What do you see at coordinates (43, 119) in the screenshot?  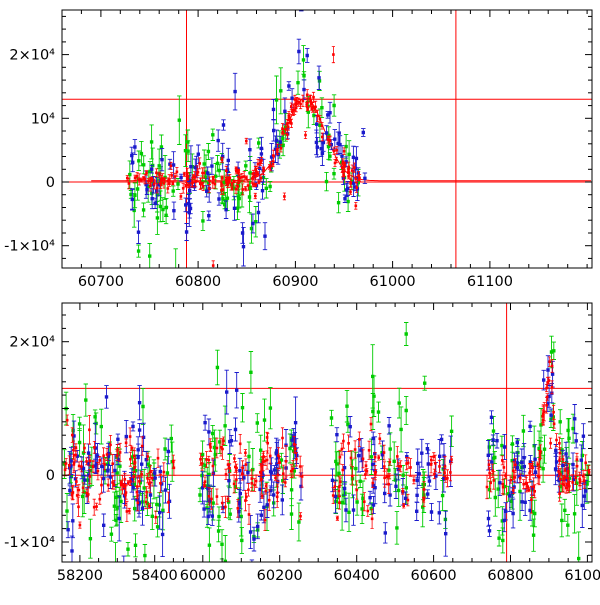 I see `y-tick-label: 10⁴` at bounding box center [43, 119].